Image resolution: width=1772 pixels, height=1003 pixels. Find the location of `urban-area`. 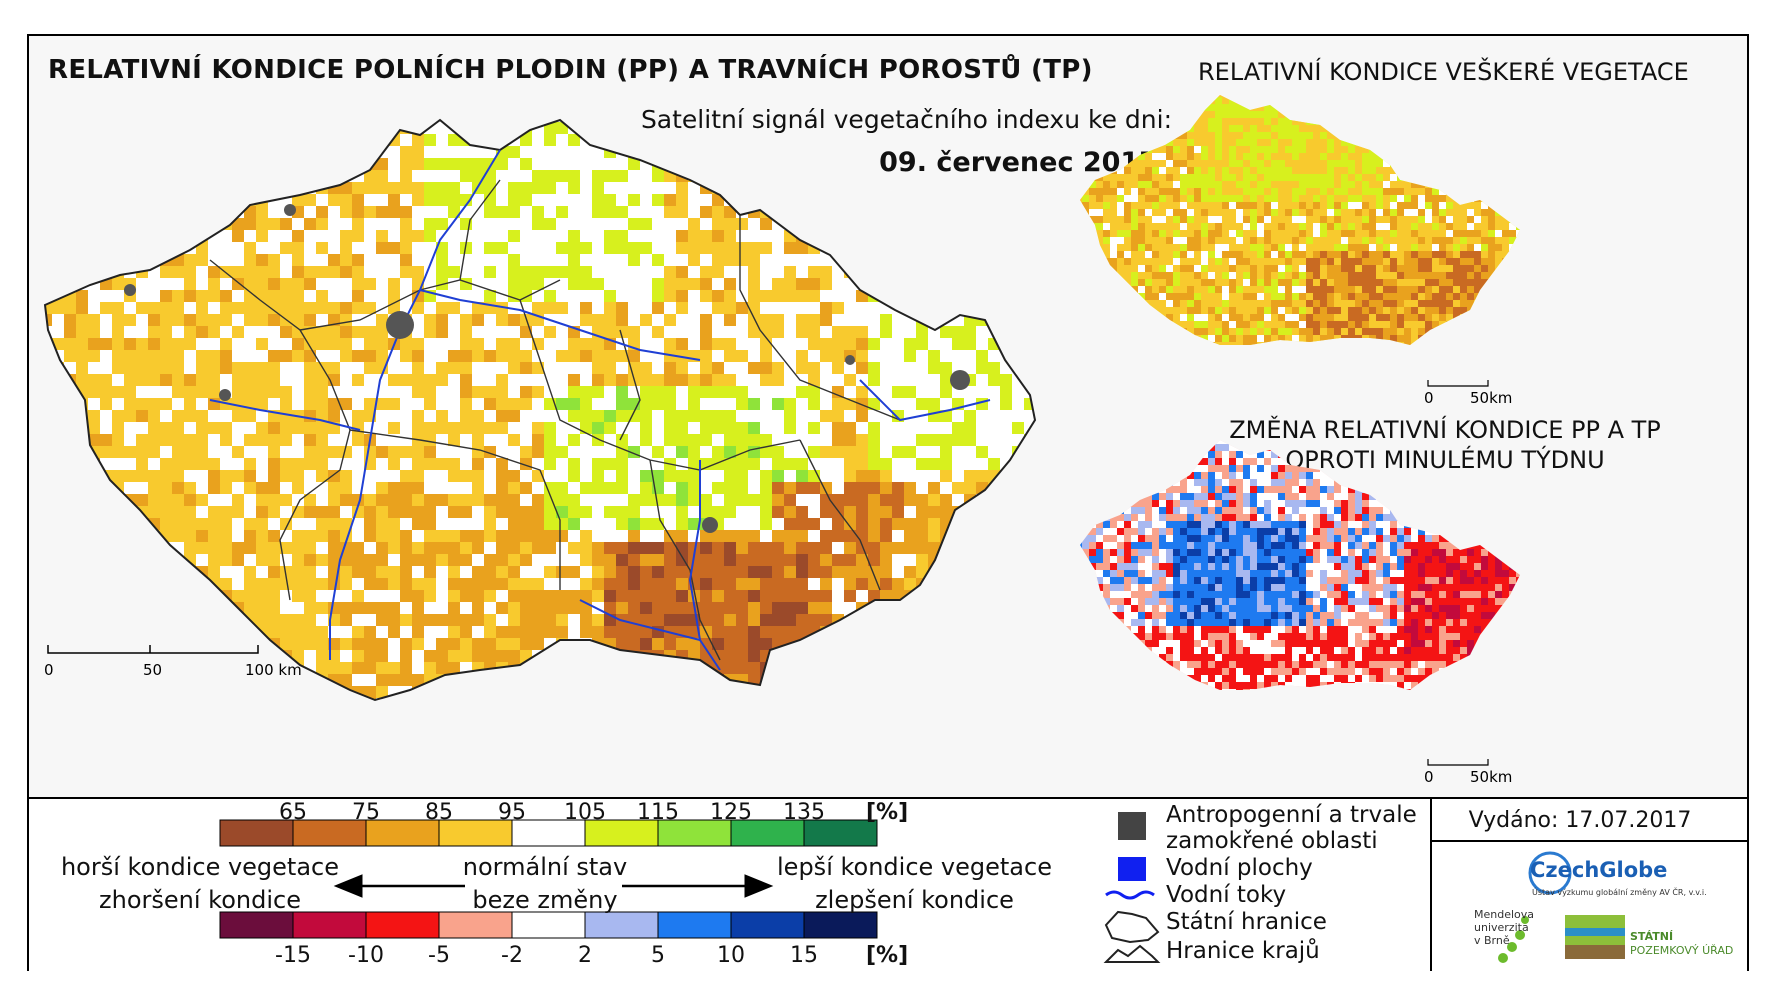

urban-area is located at coordinates (225, 395).